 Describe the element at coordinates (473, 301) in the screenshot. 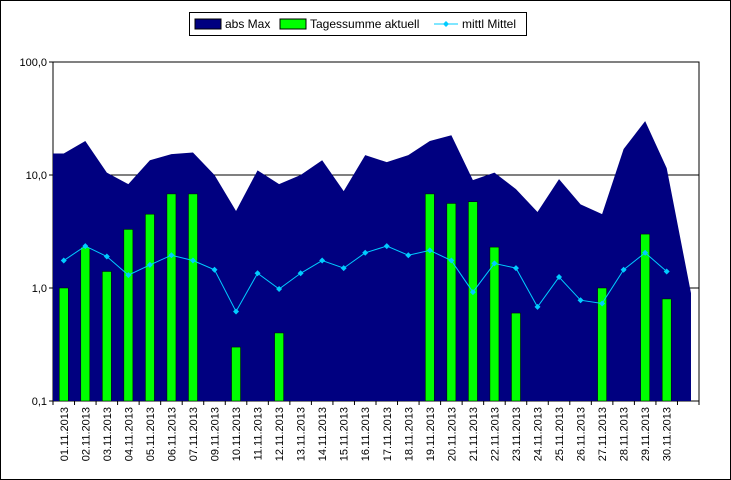

I see `bar-21.11.2013` at that location.